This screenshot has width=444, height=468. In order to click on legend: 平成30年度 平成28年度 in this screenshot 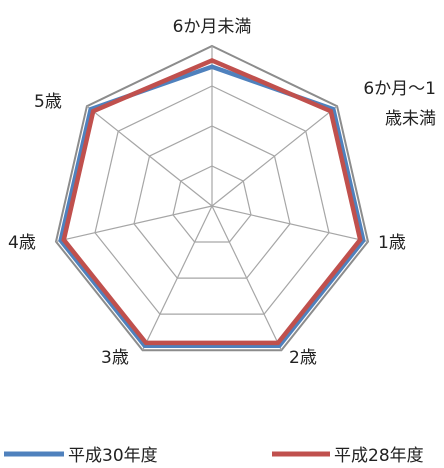, I will do `click(214, 456)`.